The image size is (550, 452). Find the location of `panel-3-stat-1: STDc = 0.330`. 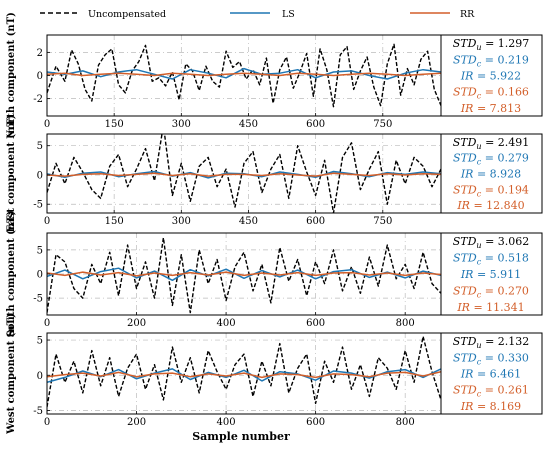

panel-3-stat-1: STDc = 0.330 is located at coordinates (491, 358).